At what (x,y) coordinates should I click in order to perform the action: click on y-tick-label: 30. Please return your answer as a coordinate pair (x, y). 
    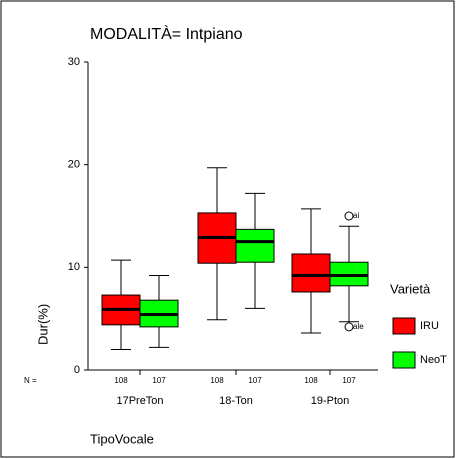
    Looking at the image, I should click on (74, 62).